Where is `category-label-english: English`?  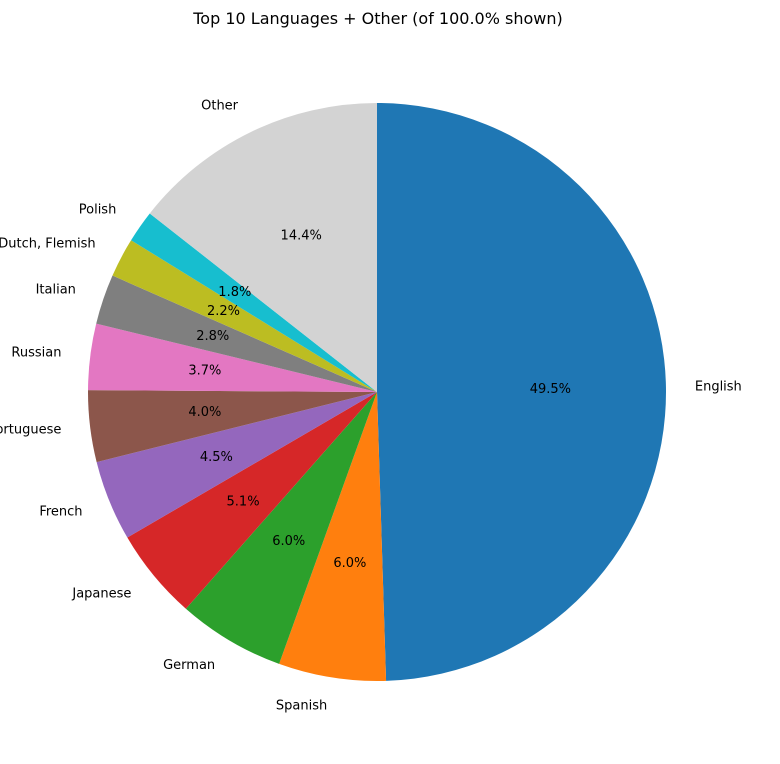 category-label-english: English is located at coordinates (718, 387).